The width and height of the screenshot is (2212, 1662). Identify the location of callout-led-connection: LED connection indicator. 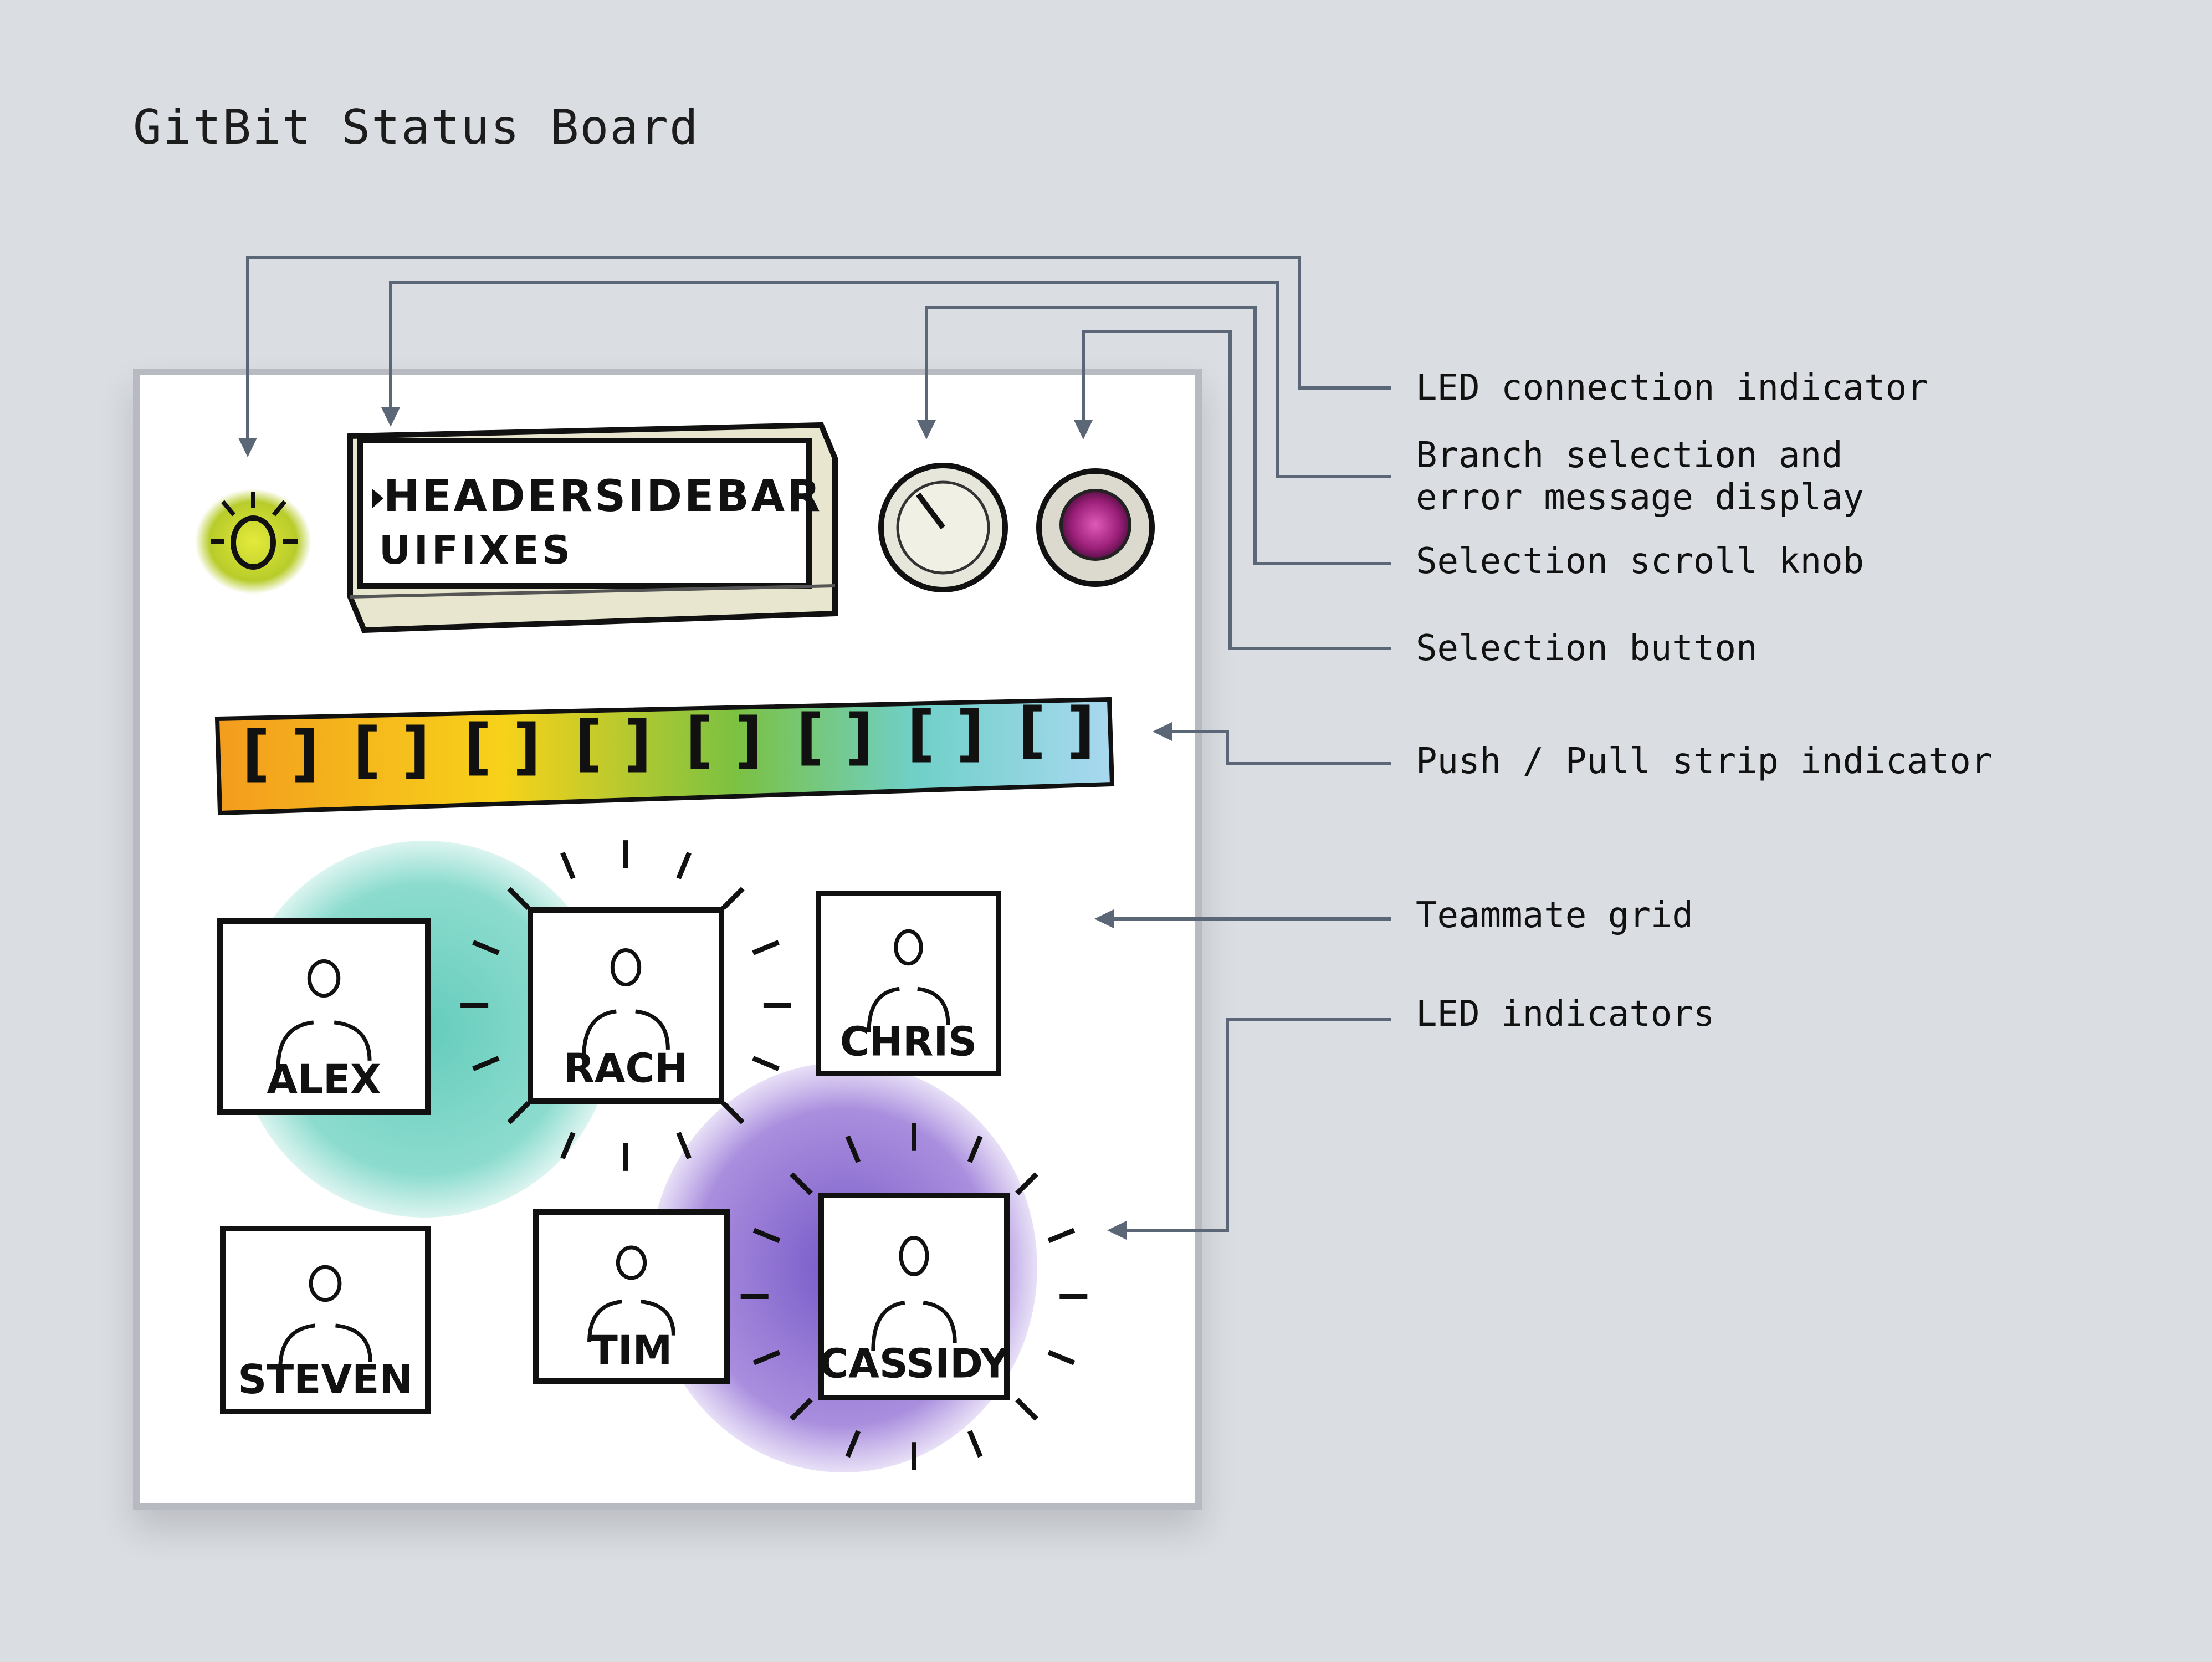
(1672, 387).